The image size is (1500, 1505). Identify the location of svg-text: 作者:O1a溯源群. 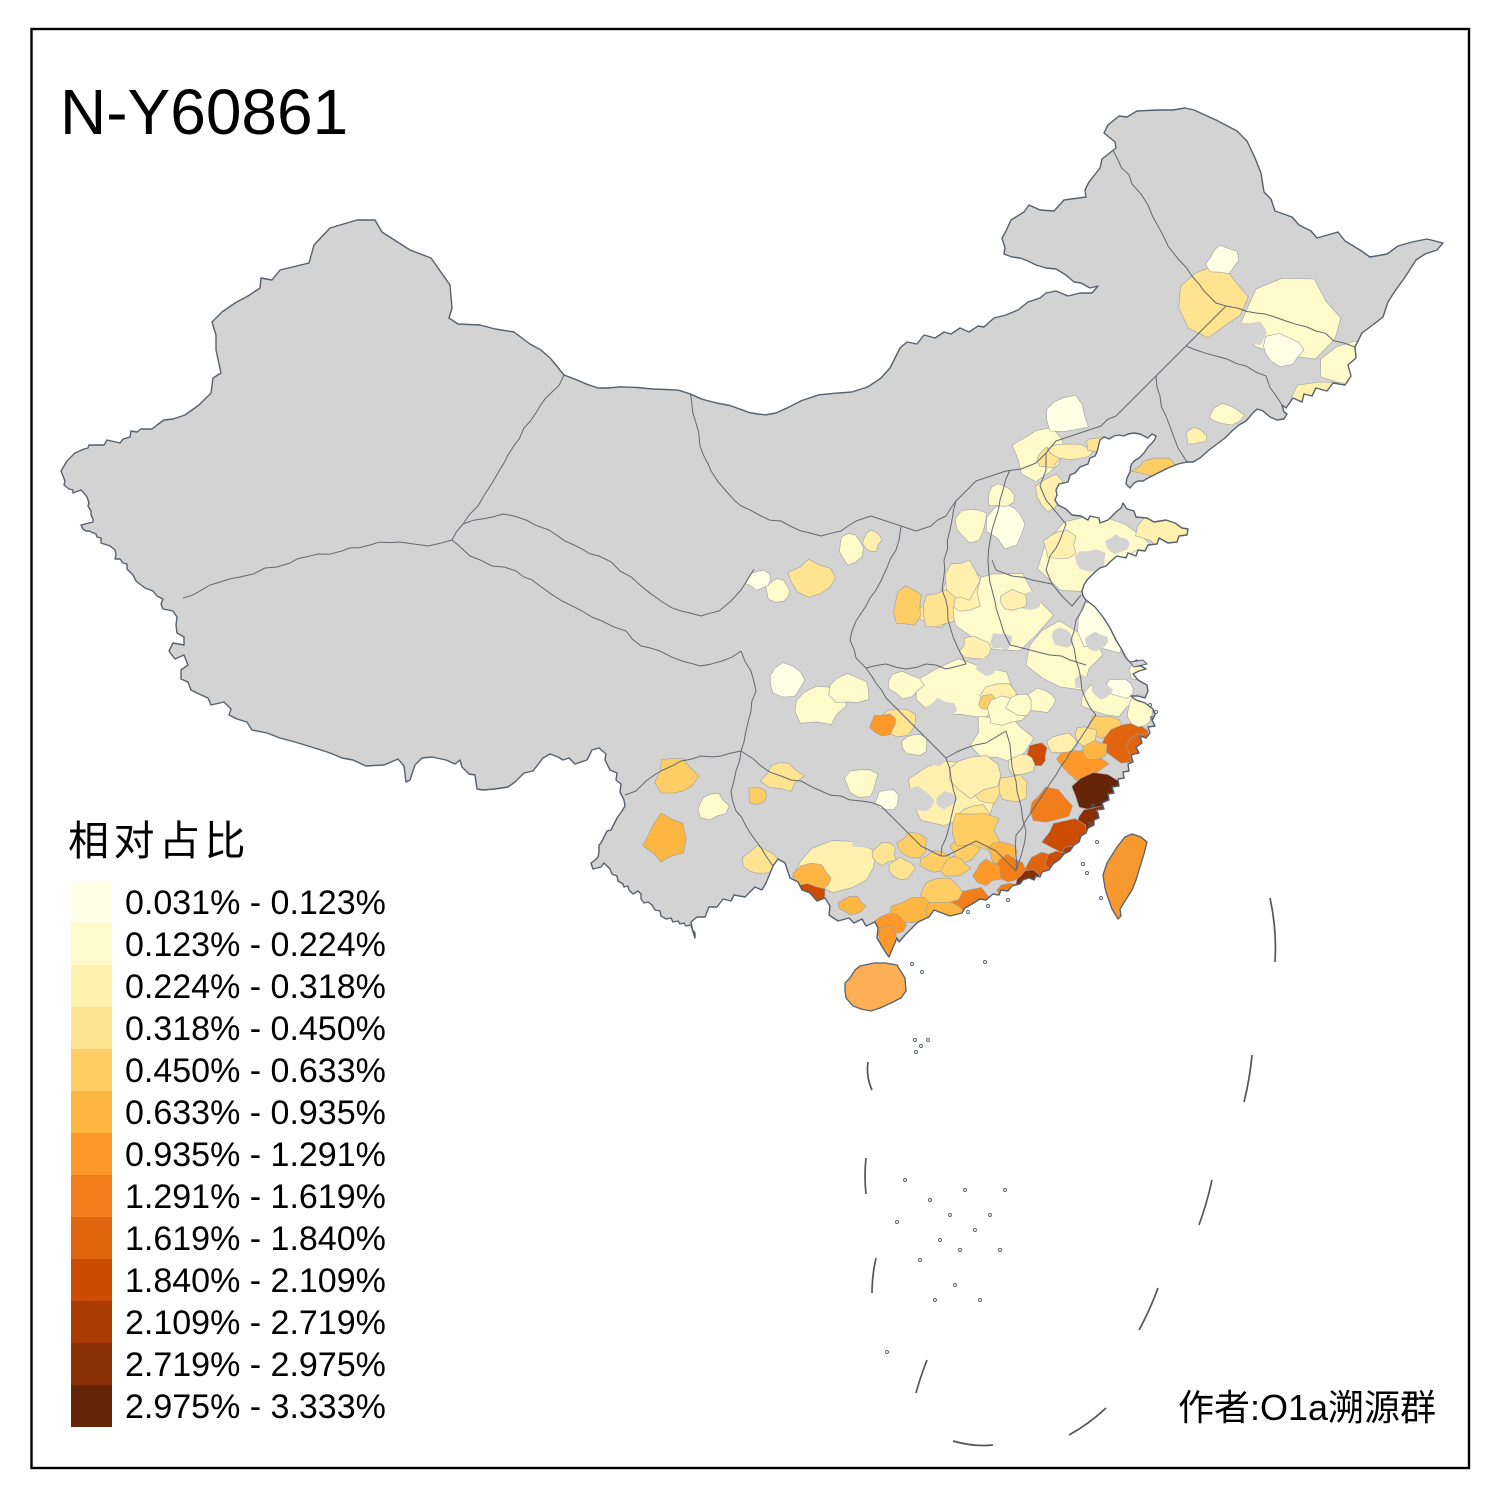
(1307, 1407).